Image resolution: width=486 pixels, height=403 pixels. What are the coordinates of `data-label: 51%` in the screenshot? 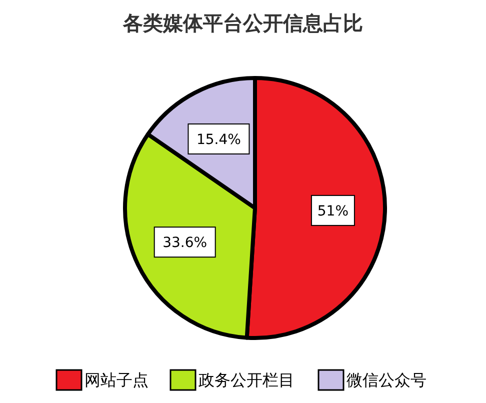 It's located at (333, 211).